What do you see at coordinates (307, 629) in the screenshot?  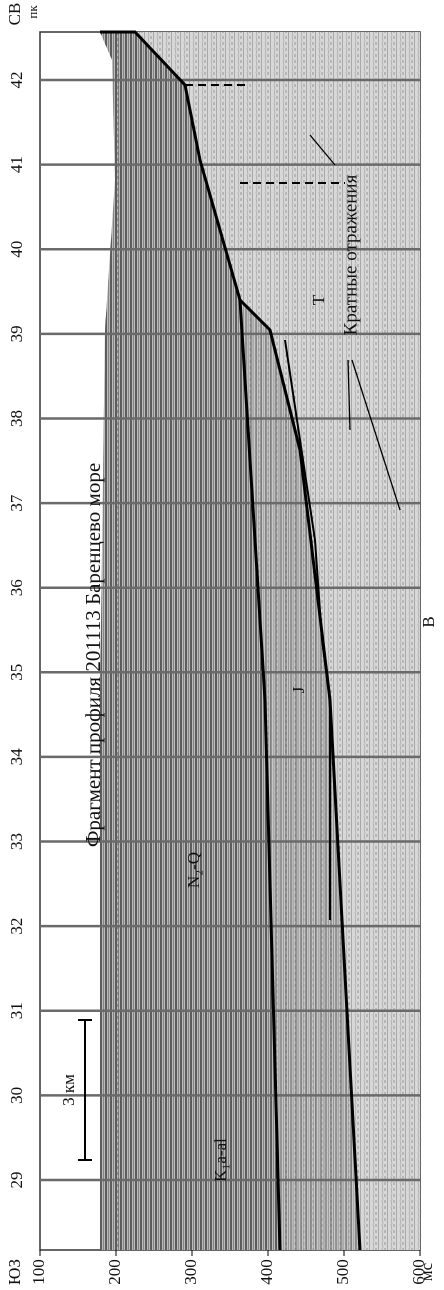 I see `horizon-j` at bounding box center [307, 629].